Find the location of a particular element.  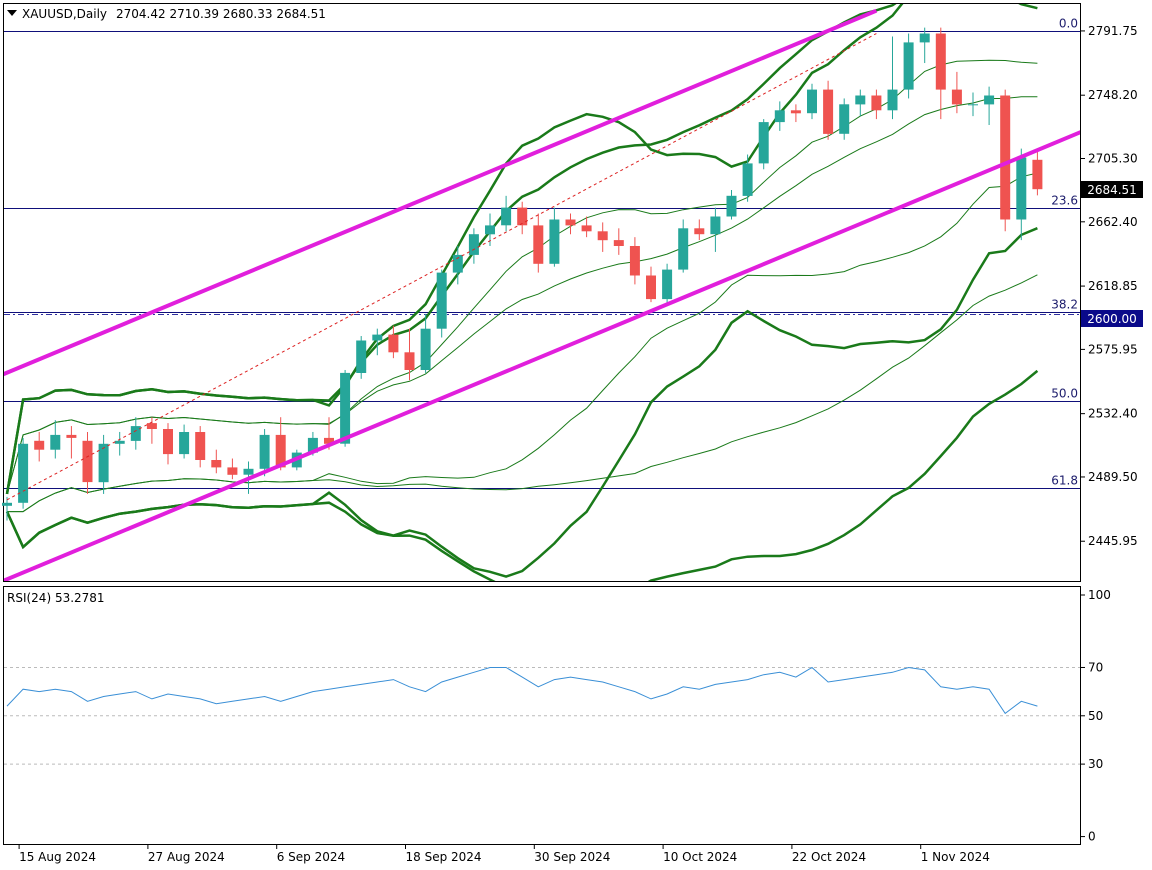

time-tick-label: 6 Sep 2024 is located at coordinates (311, 857).